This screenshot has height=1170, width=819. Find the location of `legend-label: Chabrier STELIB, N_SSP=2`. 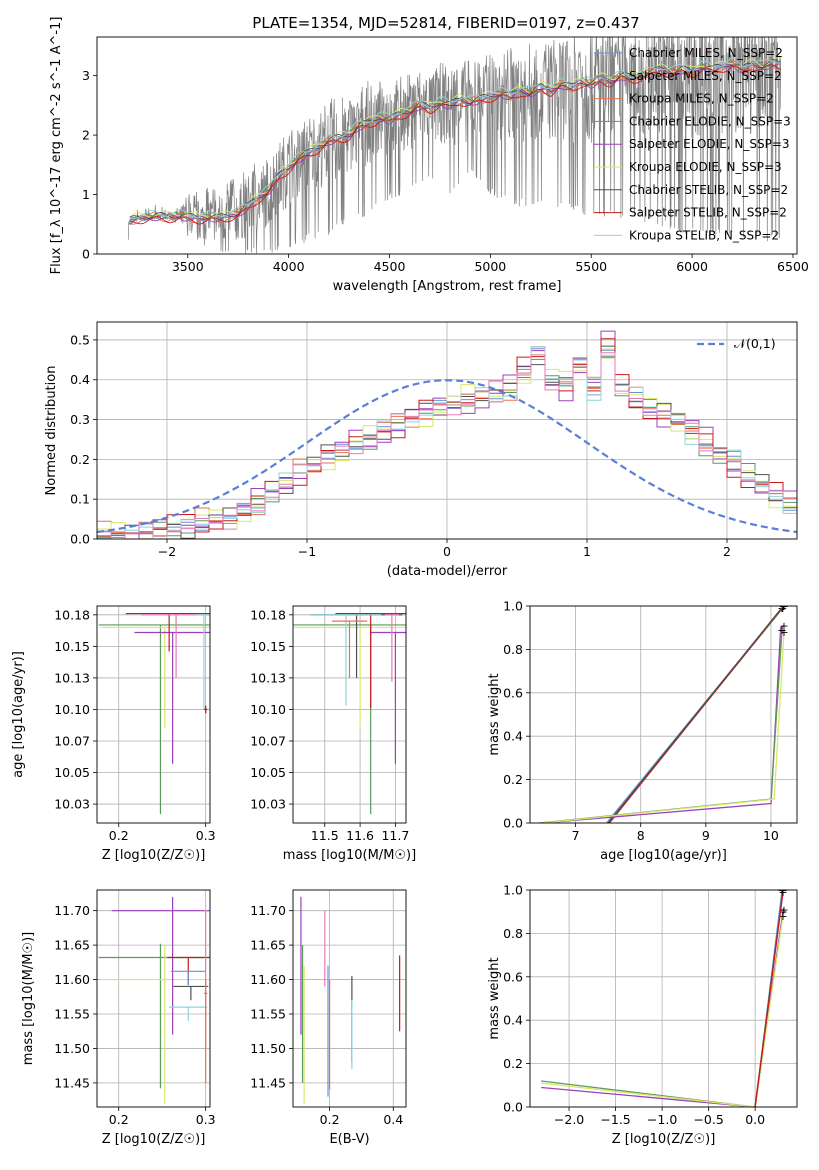

legend-label: Chabrier STELIB, N_SSP=2 is located at coordinates (708, 190).